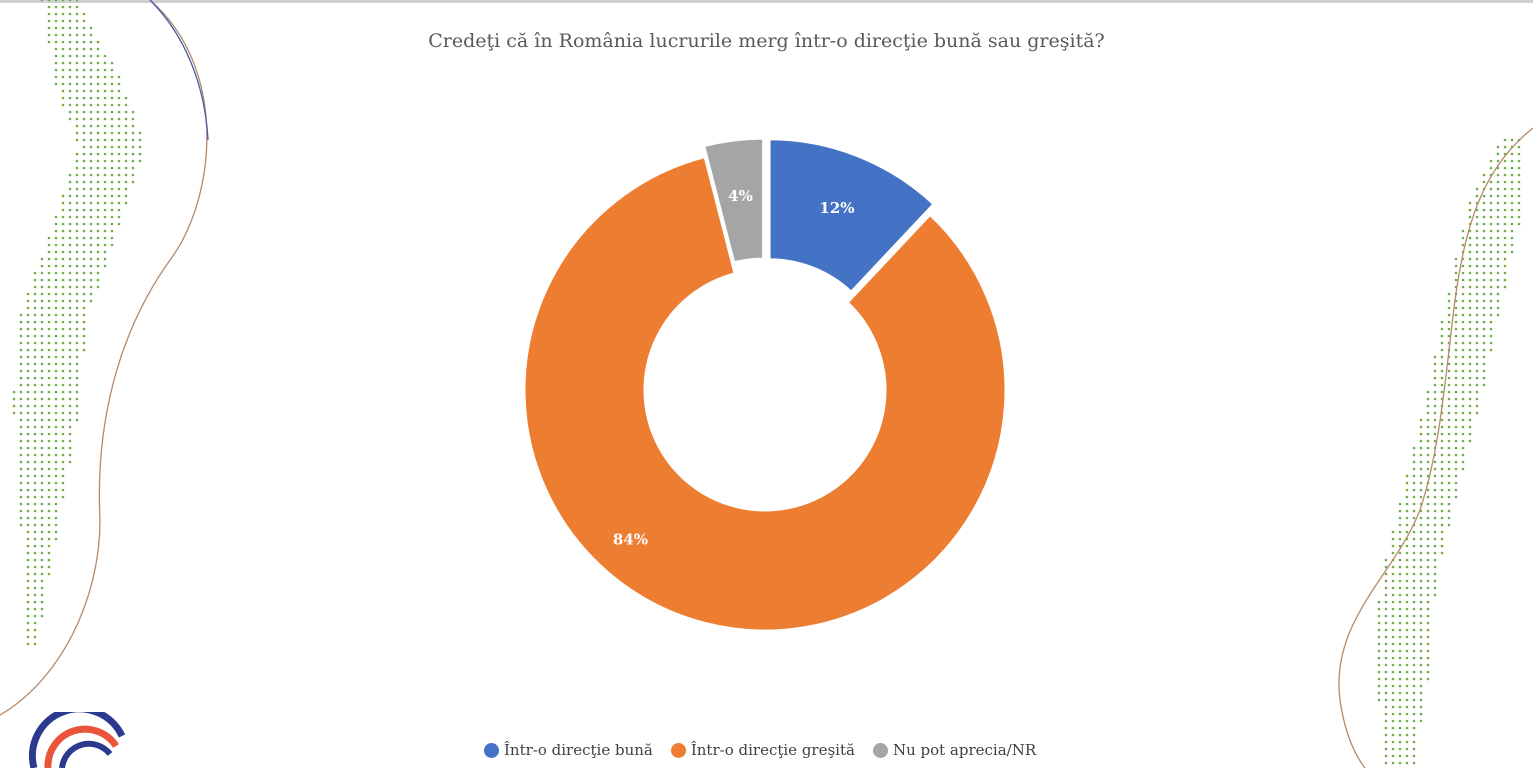 Image resolution: width=1533 pixels, height=768 pixels. What do you see at coordinates (880, 750) in the screenshot?
I see `legend-marker-nr` at bounding box center [880, 750].